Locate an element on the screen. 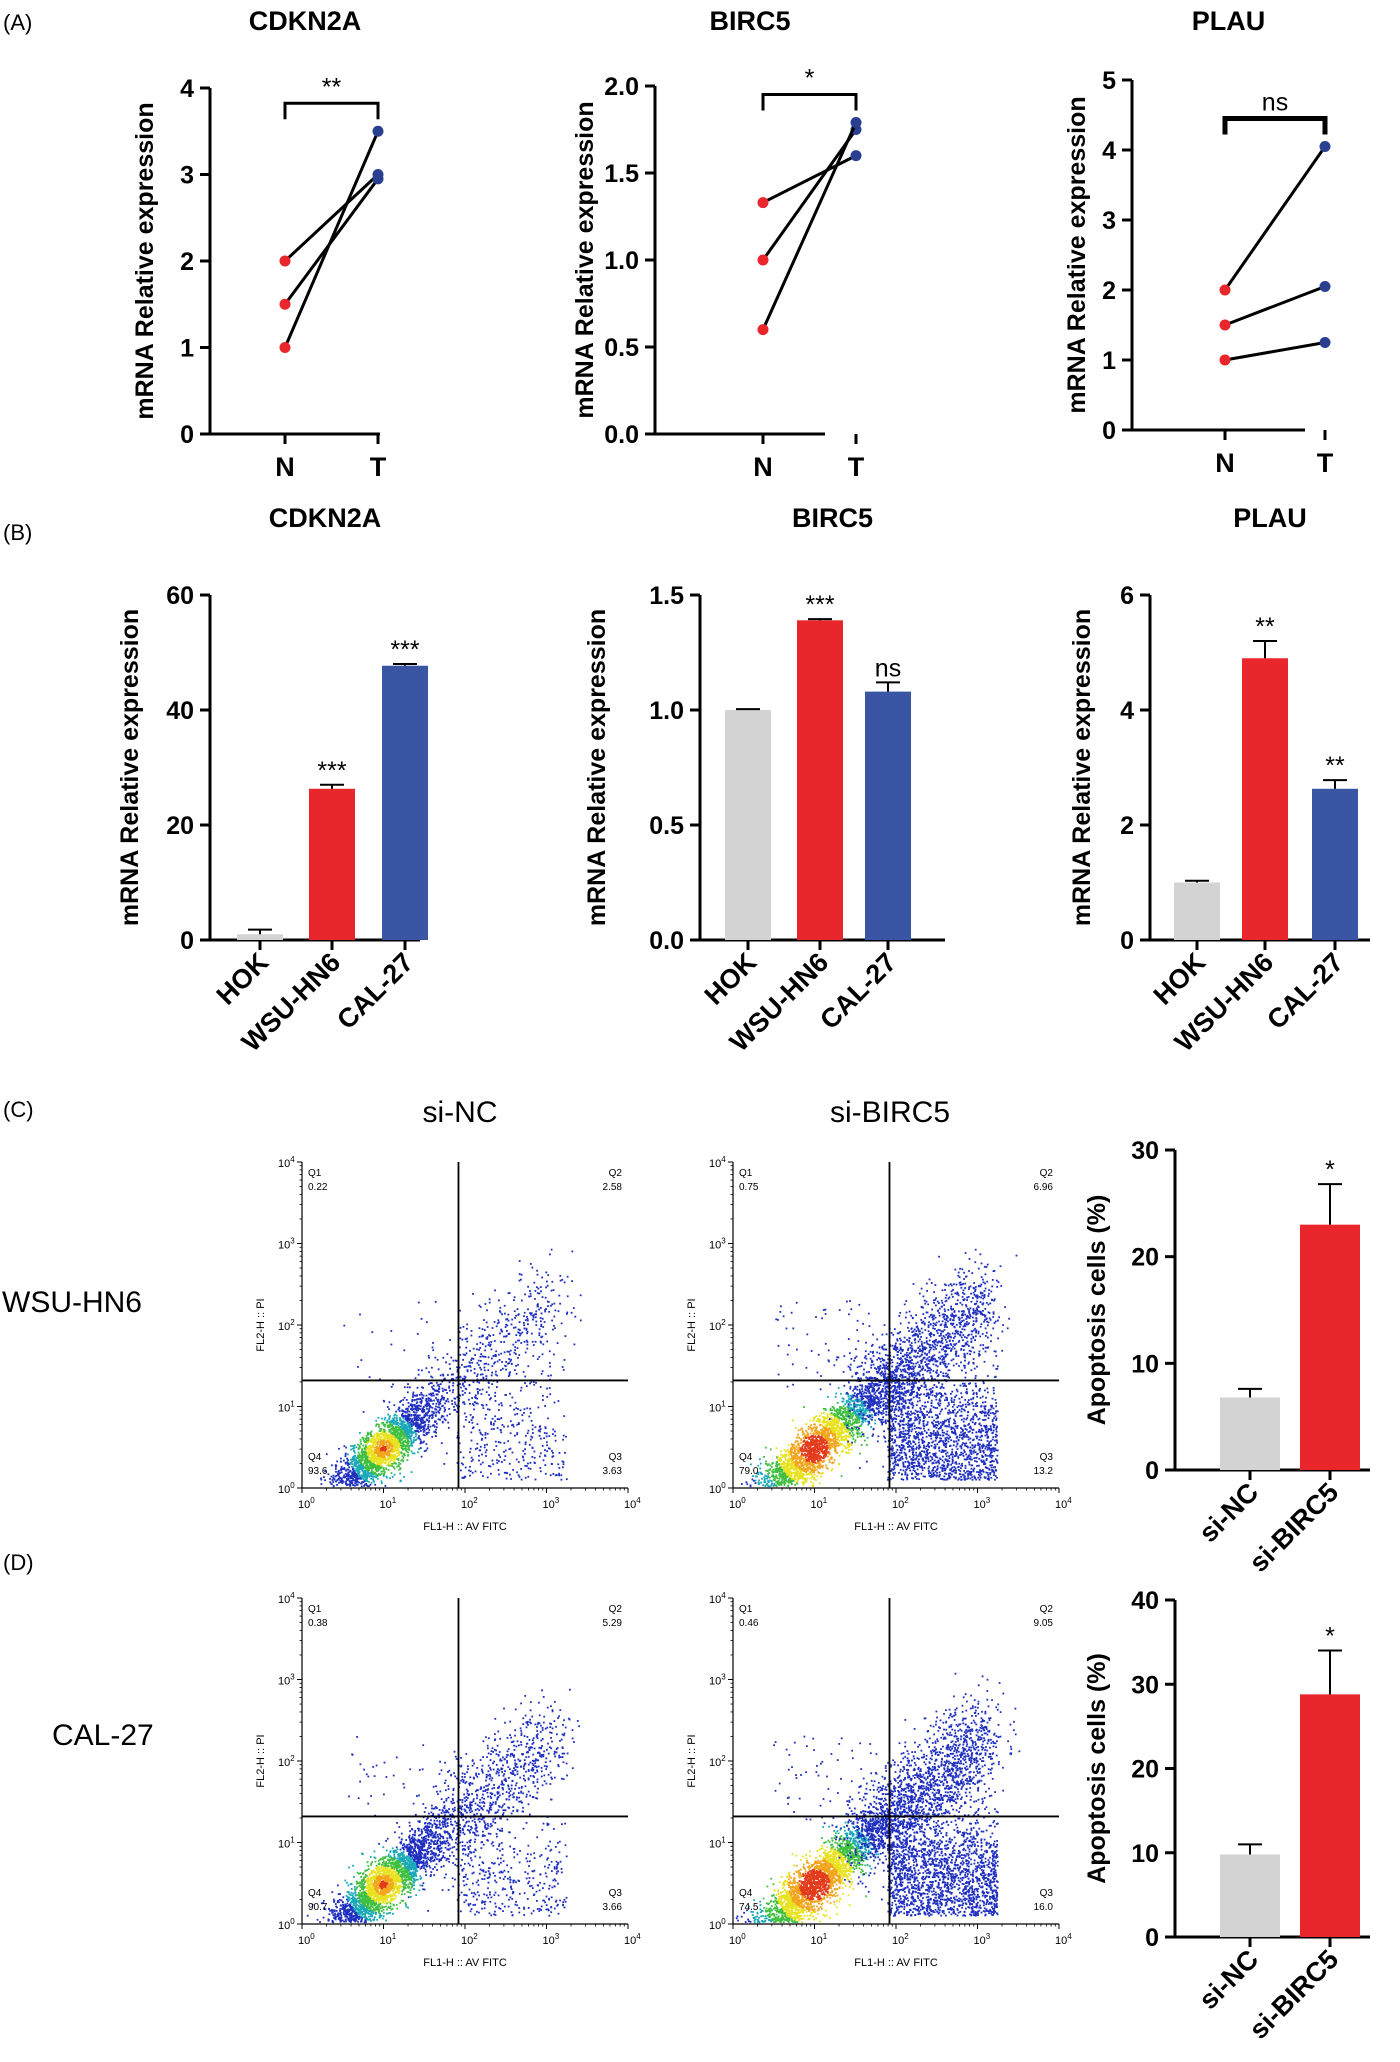 The image size is (1400, 2062). point-normal is located at coordinates (1225, 290).